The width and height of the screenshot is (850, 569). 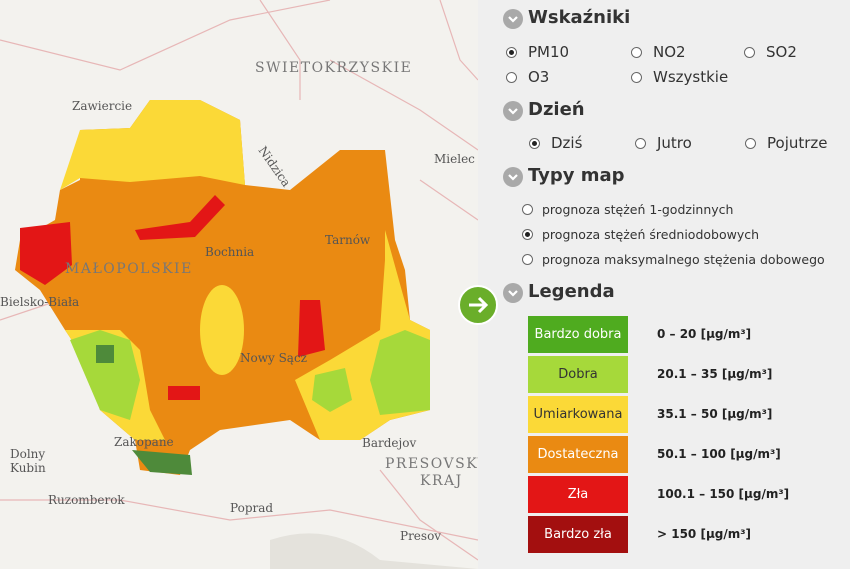 What do you see at coordinates (651, 234) in the screenshot?
I see `option-label: prognoza stężeń średniodobowych` at bounding box center [651, 234].